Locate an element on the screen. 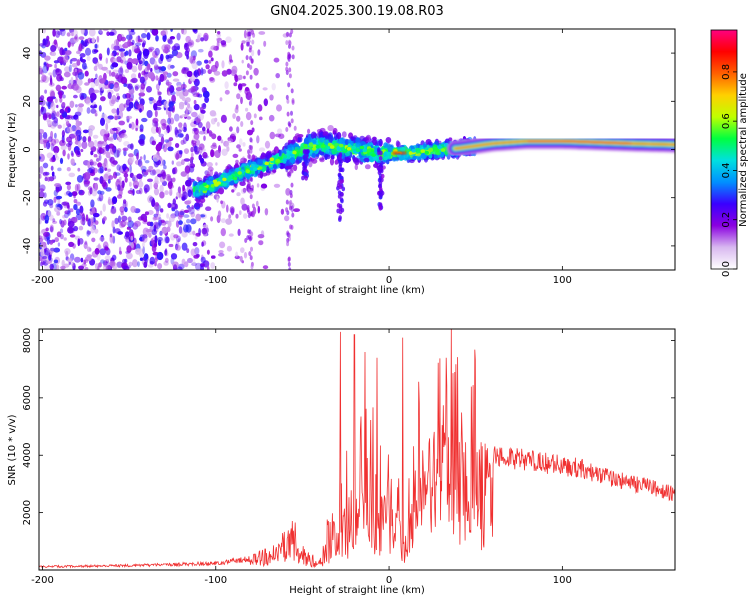  spectrogram-ylabel: Frequency (Hz) is located at coordinates (12, 150).